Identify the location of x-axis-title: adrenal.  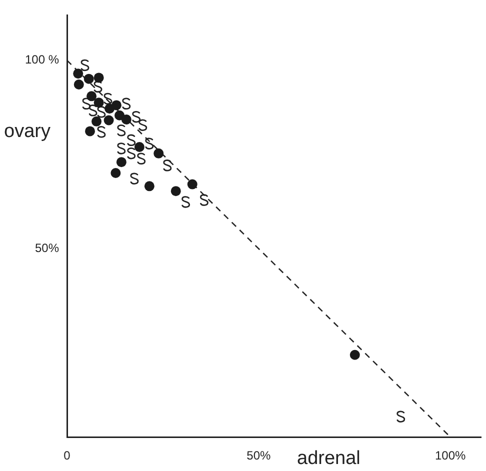
(328, 459).